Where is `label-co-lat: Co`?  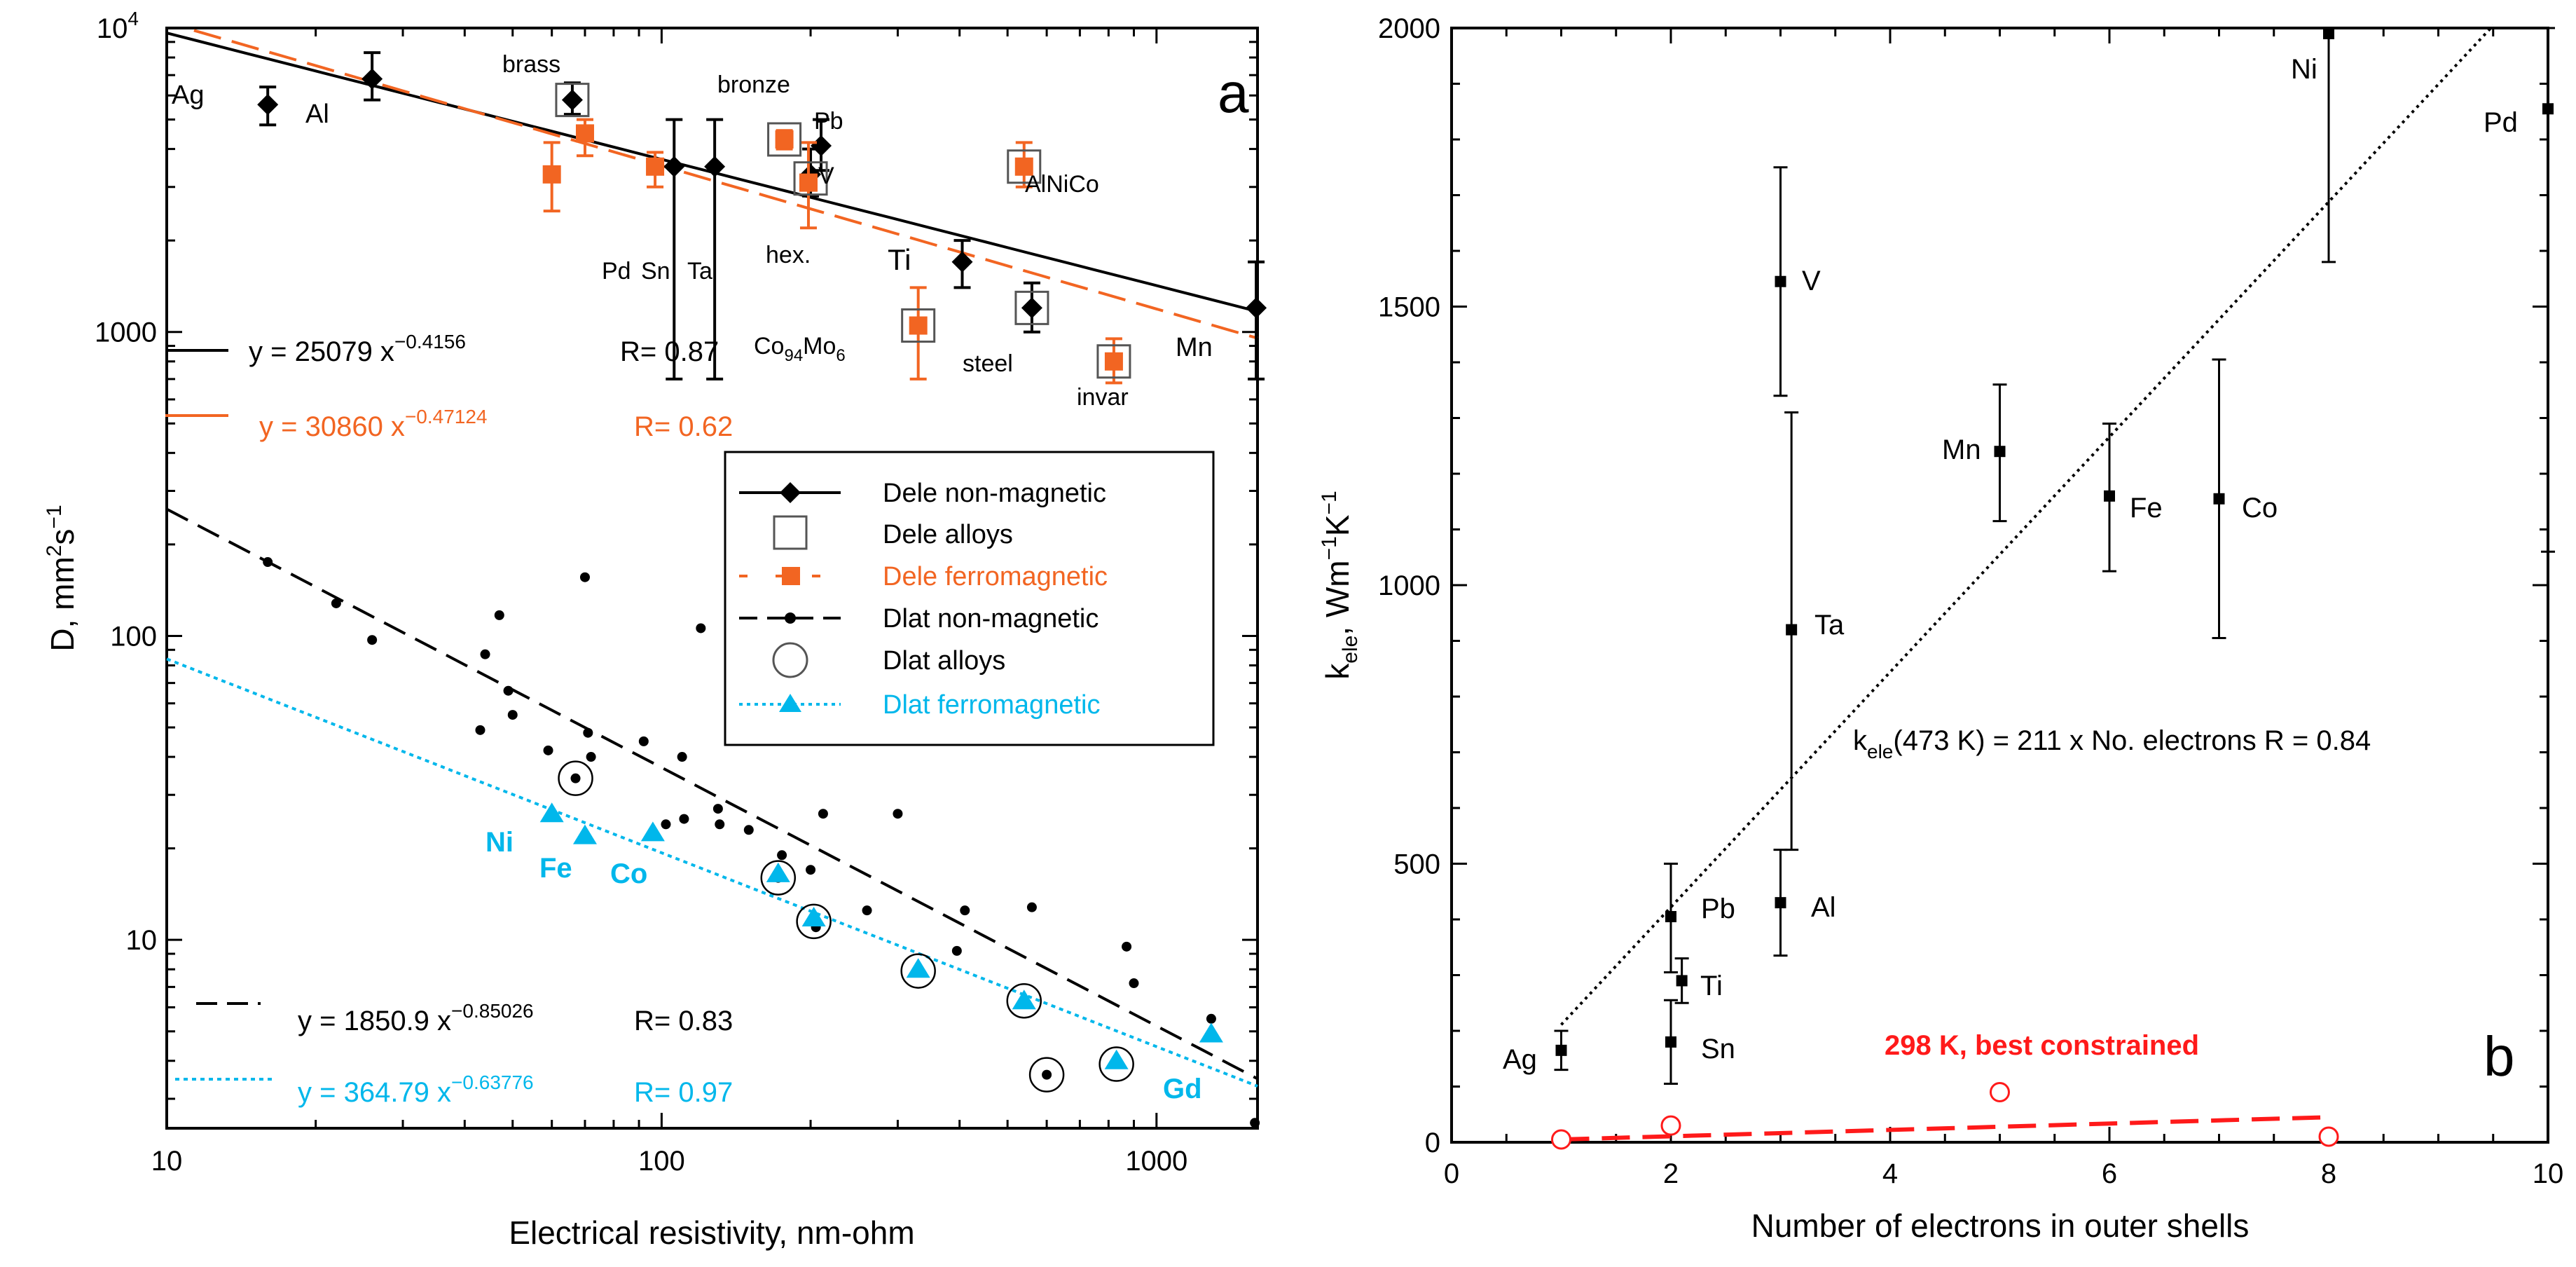
label-co-lat: Co is located at coordinates (628, 873).